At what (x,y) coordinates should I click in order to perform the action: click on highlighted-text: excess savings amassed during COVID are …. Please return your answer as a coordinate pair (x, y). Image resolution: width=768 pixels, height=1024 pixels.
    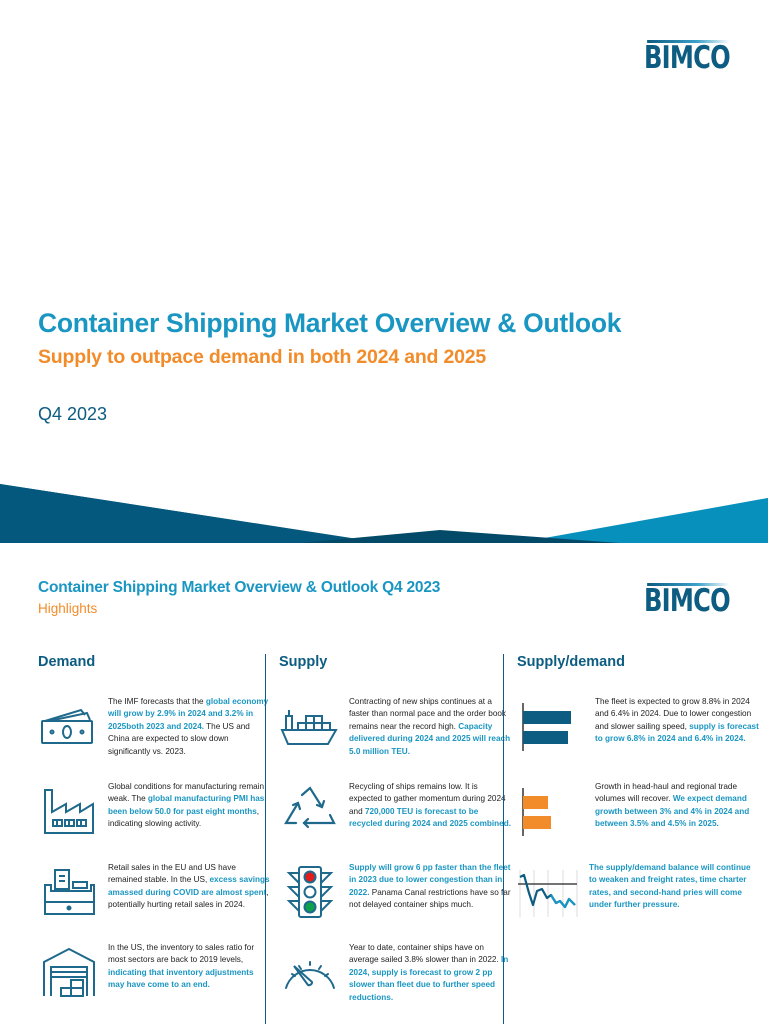
    Looking at the image, I should click on (189, 886).